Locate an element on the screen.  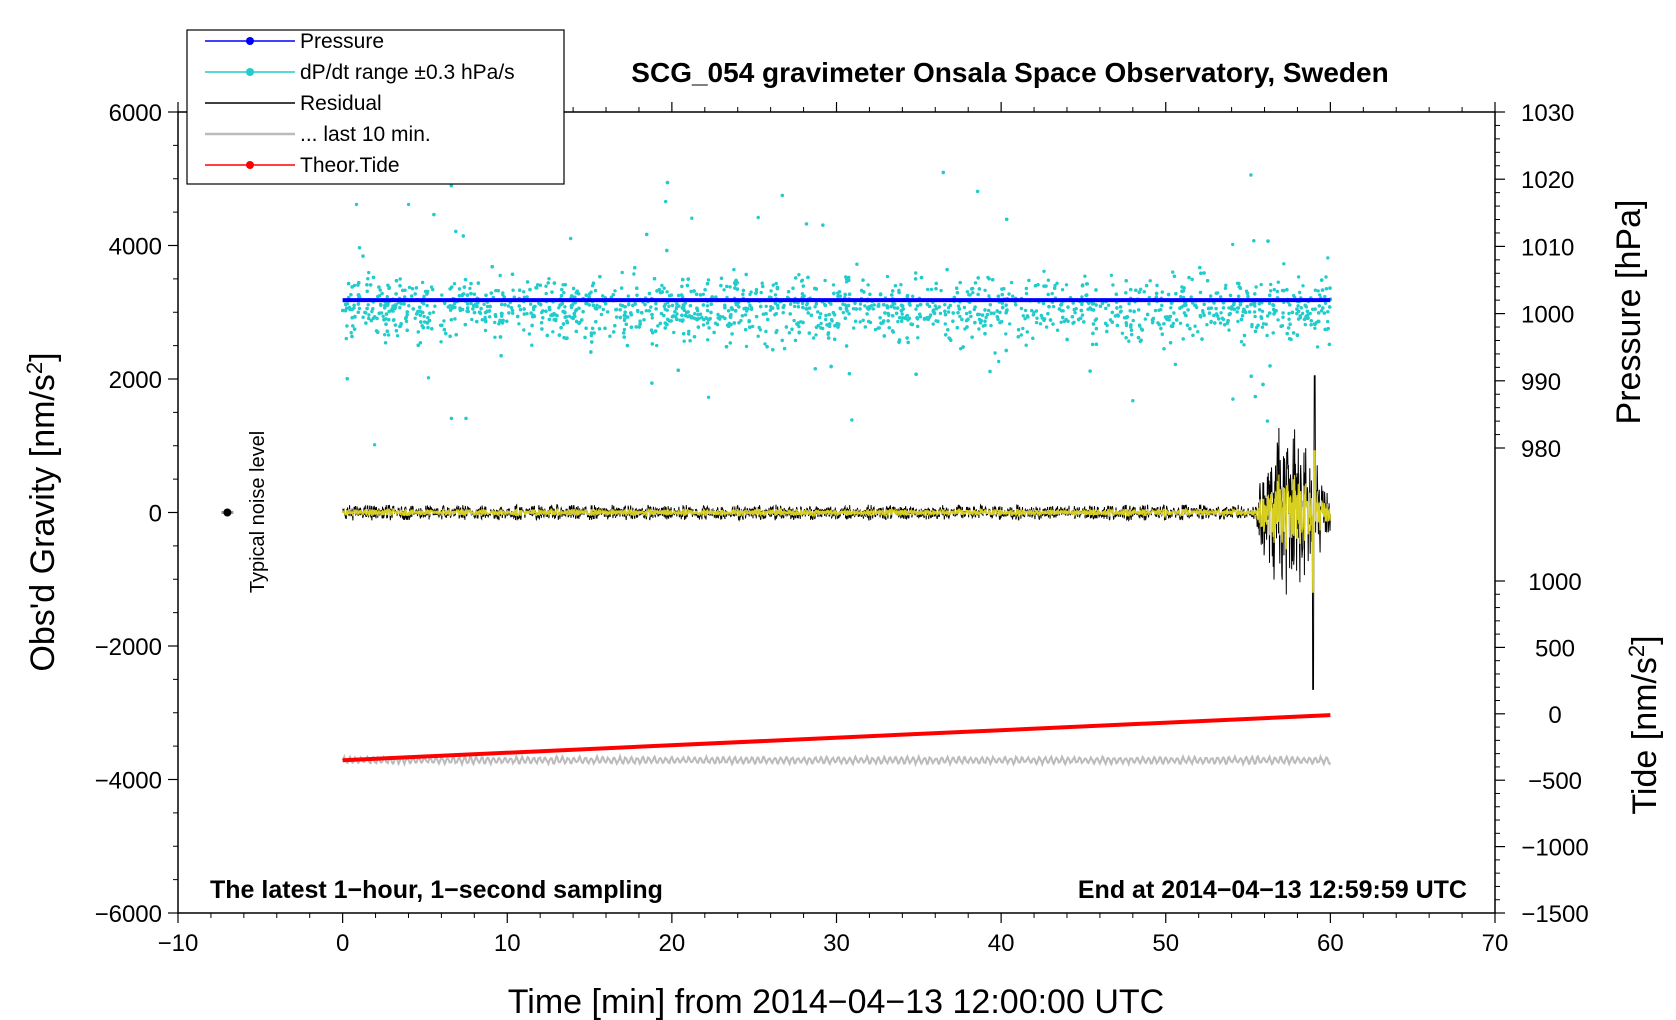
y-left-tick-label: −6000 is located at coordinates (128, 914).